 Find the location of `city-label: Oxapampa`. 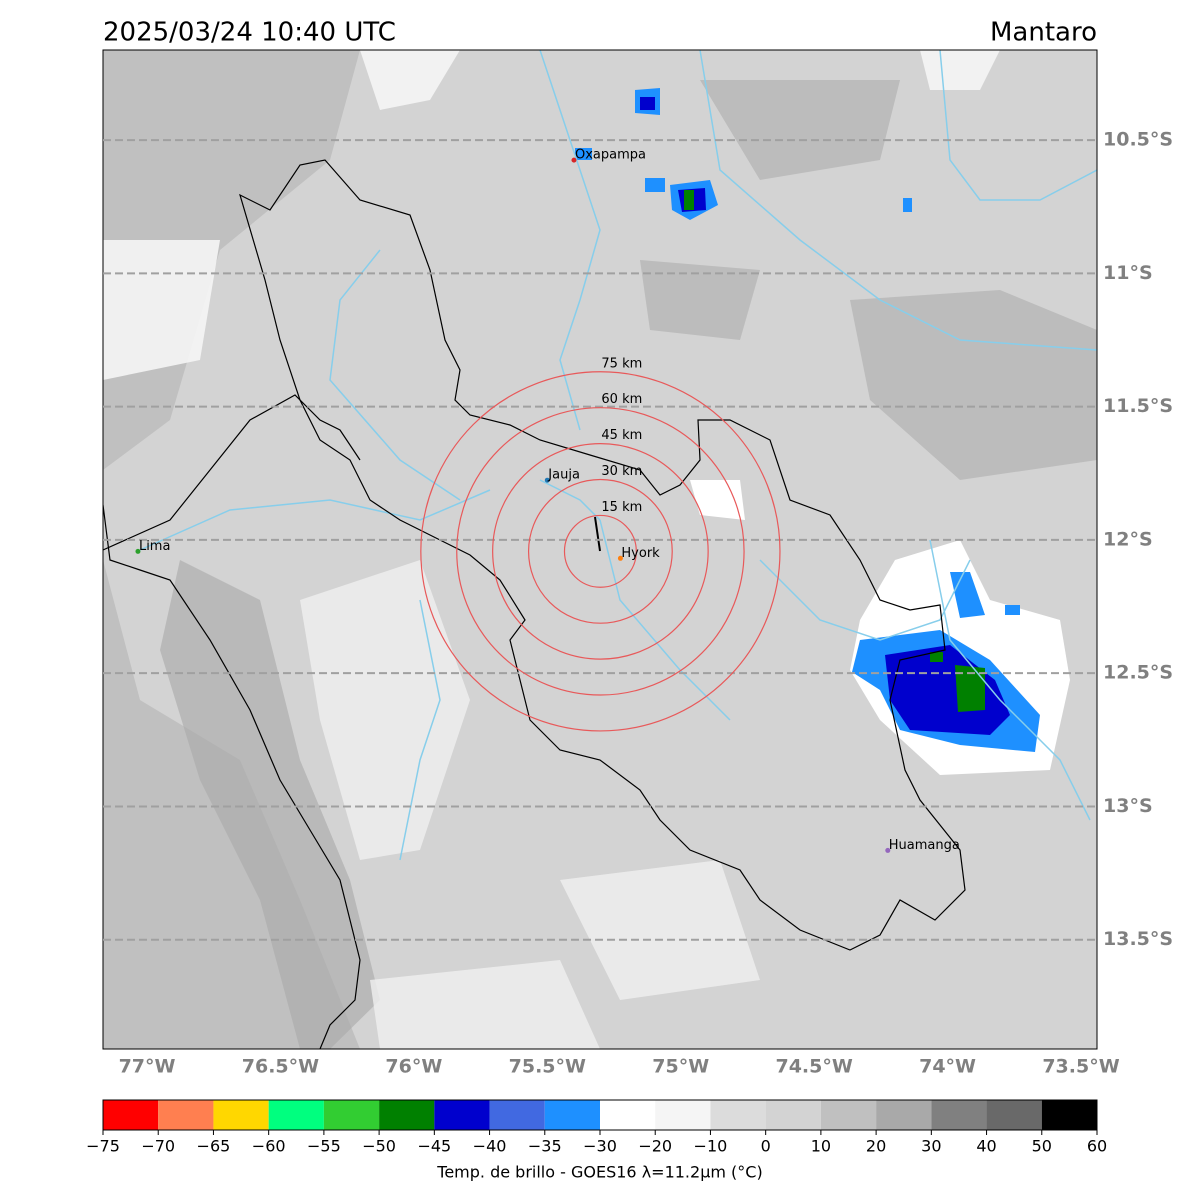

city-label: Oxapampa is located at coordinates (610, 155).